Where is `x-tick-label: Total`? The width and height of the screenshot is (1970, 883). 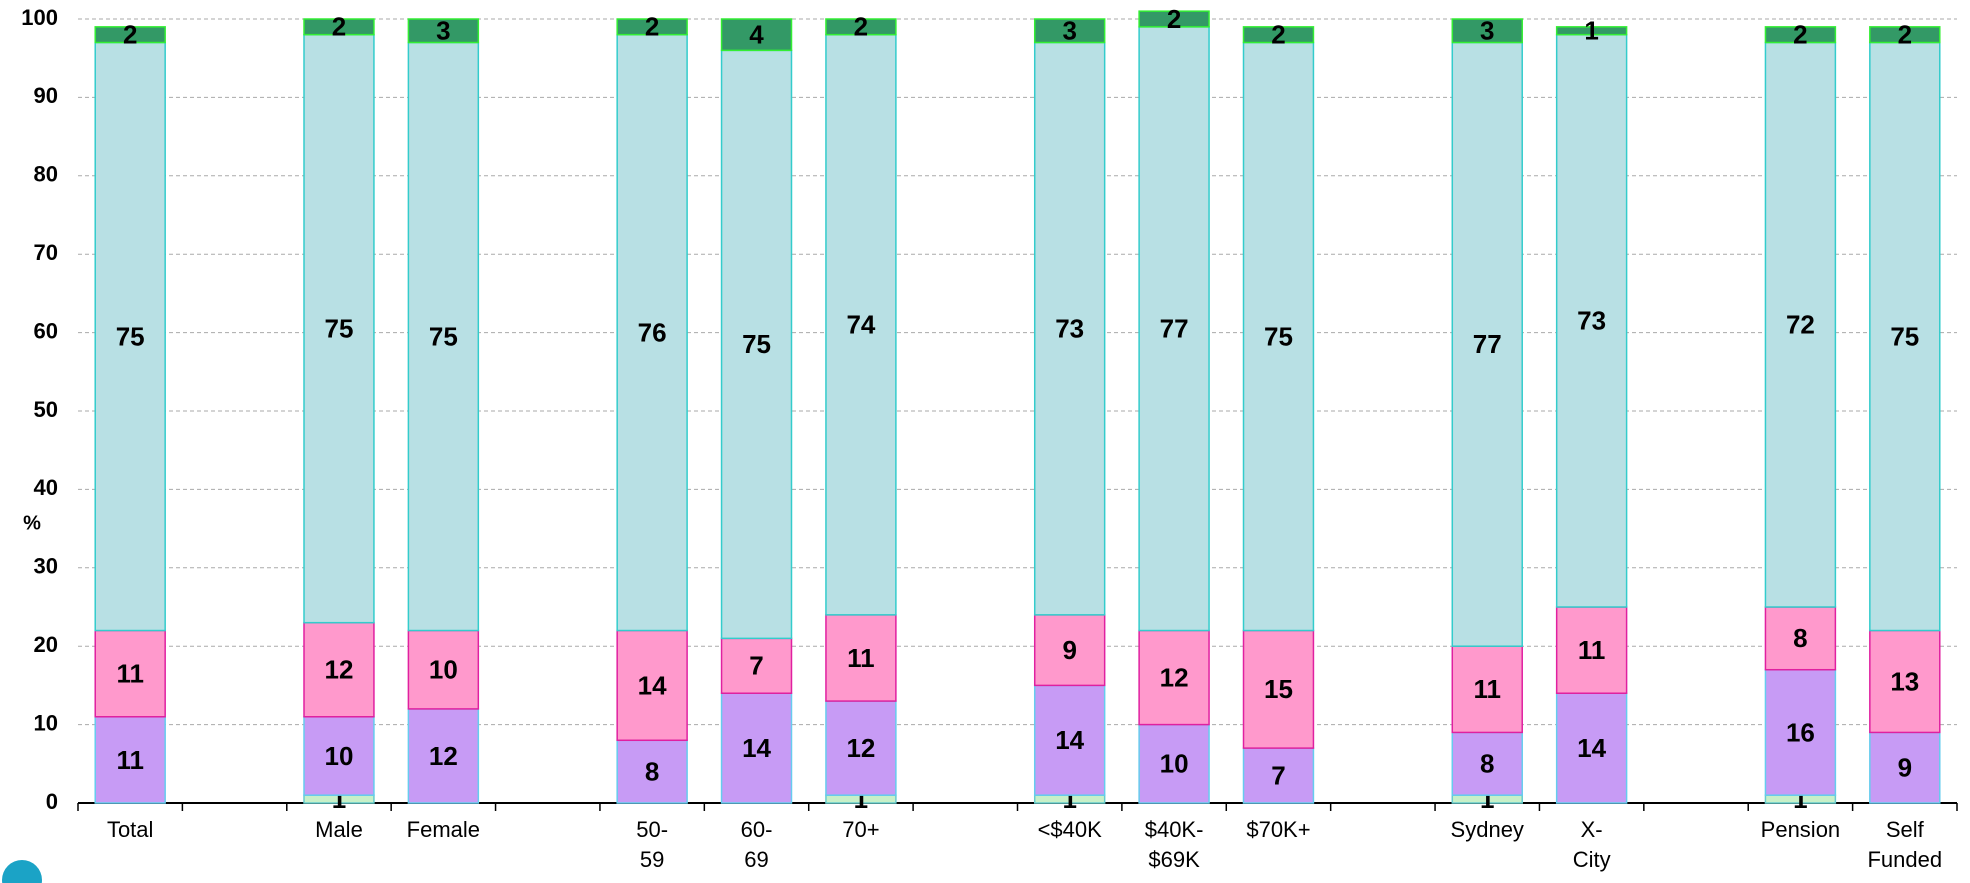
x-tick-label: Total is located at coordinates (130, 829).